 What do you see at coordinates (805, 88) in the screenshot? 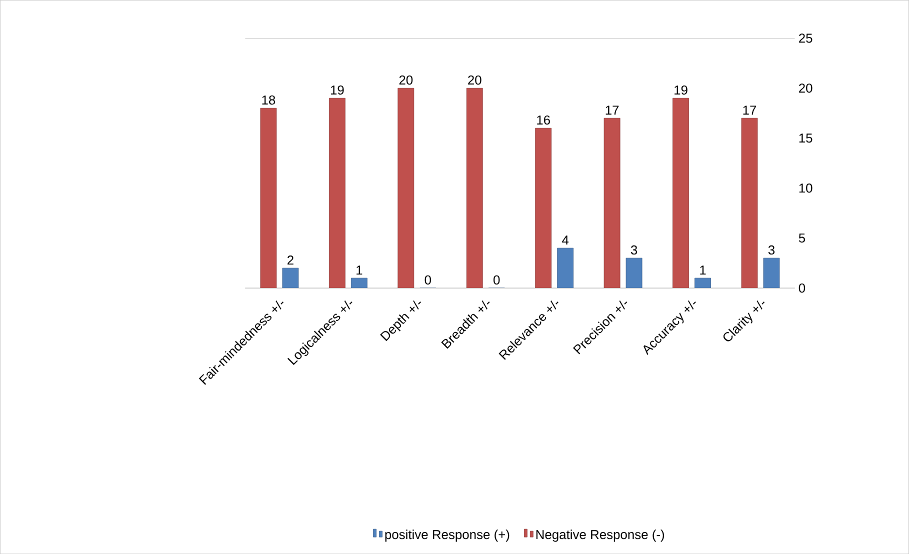
I see `y-tick-label: 20` at bounding box center [805, 88].